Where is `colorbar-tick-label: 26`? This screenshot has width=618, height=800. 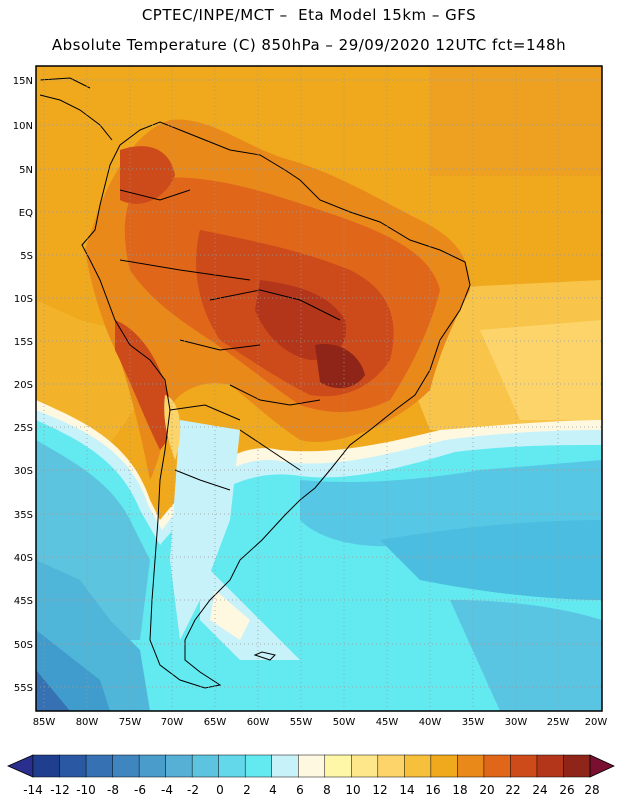 colorbar-tick-label: 26 is located at coordinates (566, 790).